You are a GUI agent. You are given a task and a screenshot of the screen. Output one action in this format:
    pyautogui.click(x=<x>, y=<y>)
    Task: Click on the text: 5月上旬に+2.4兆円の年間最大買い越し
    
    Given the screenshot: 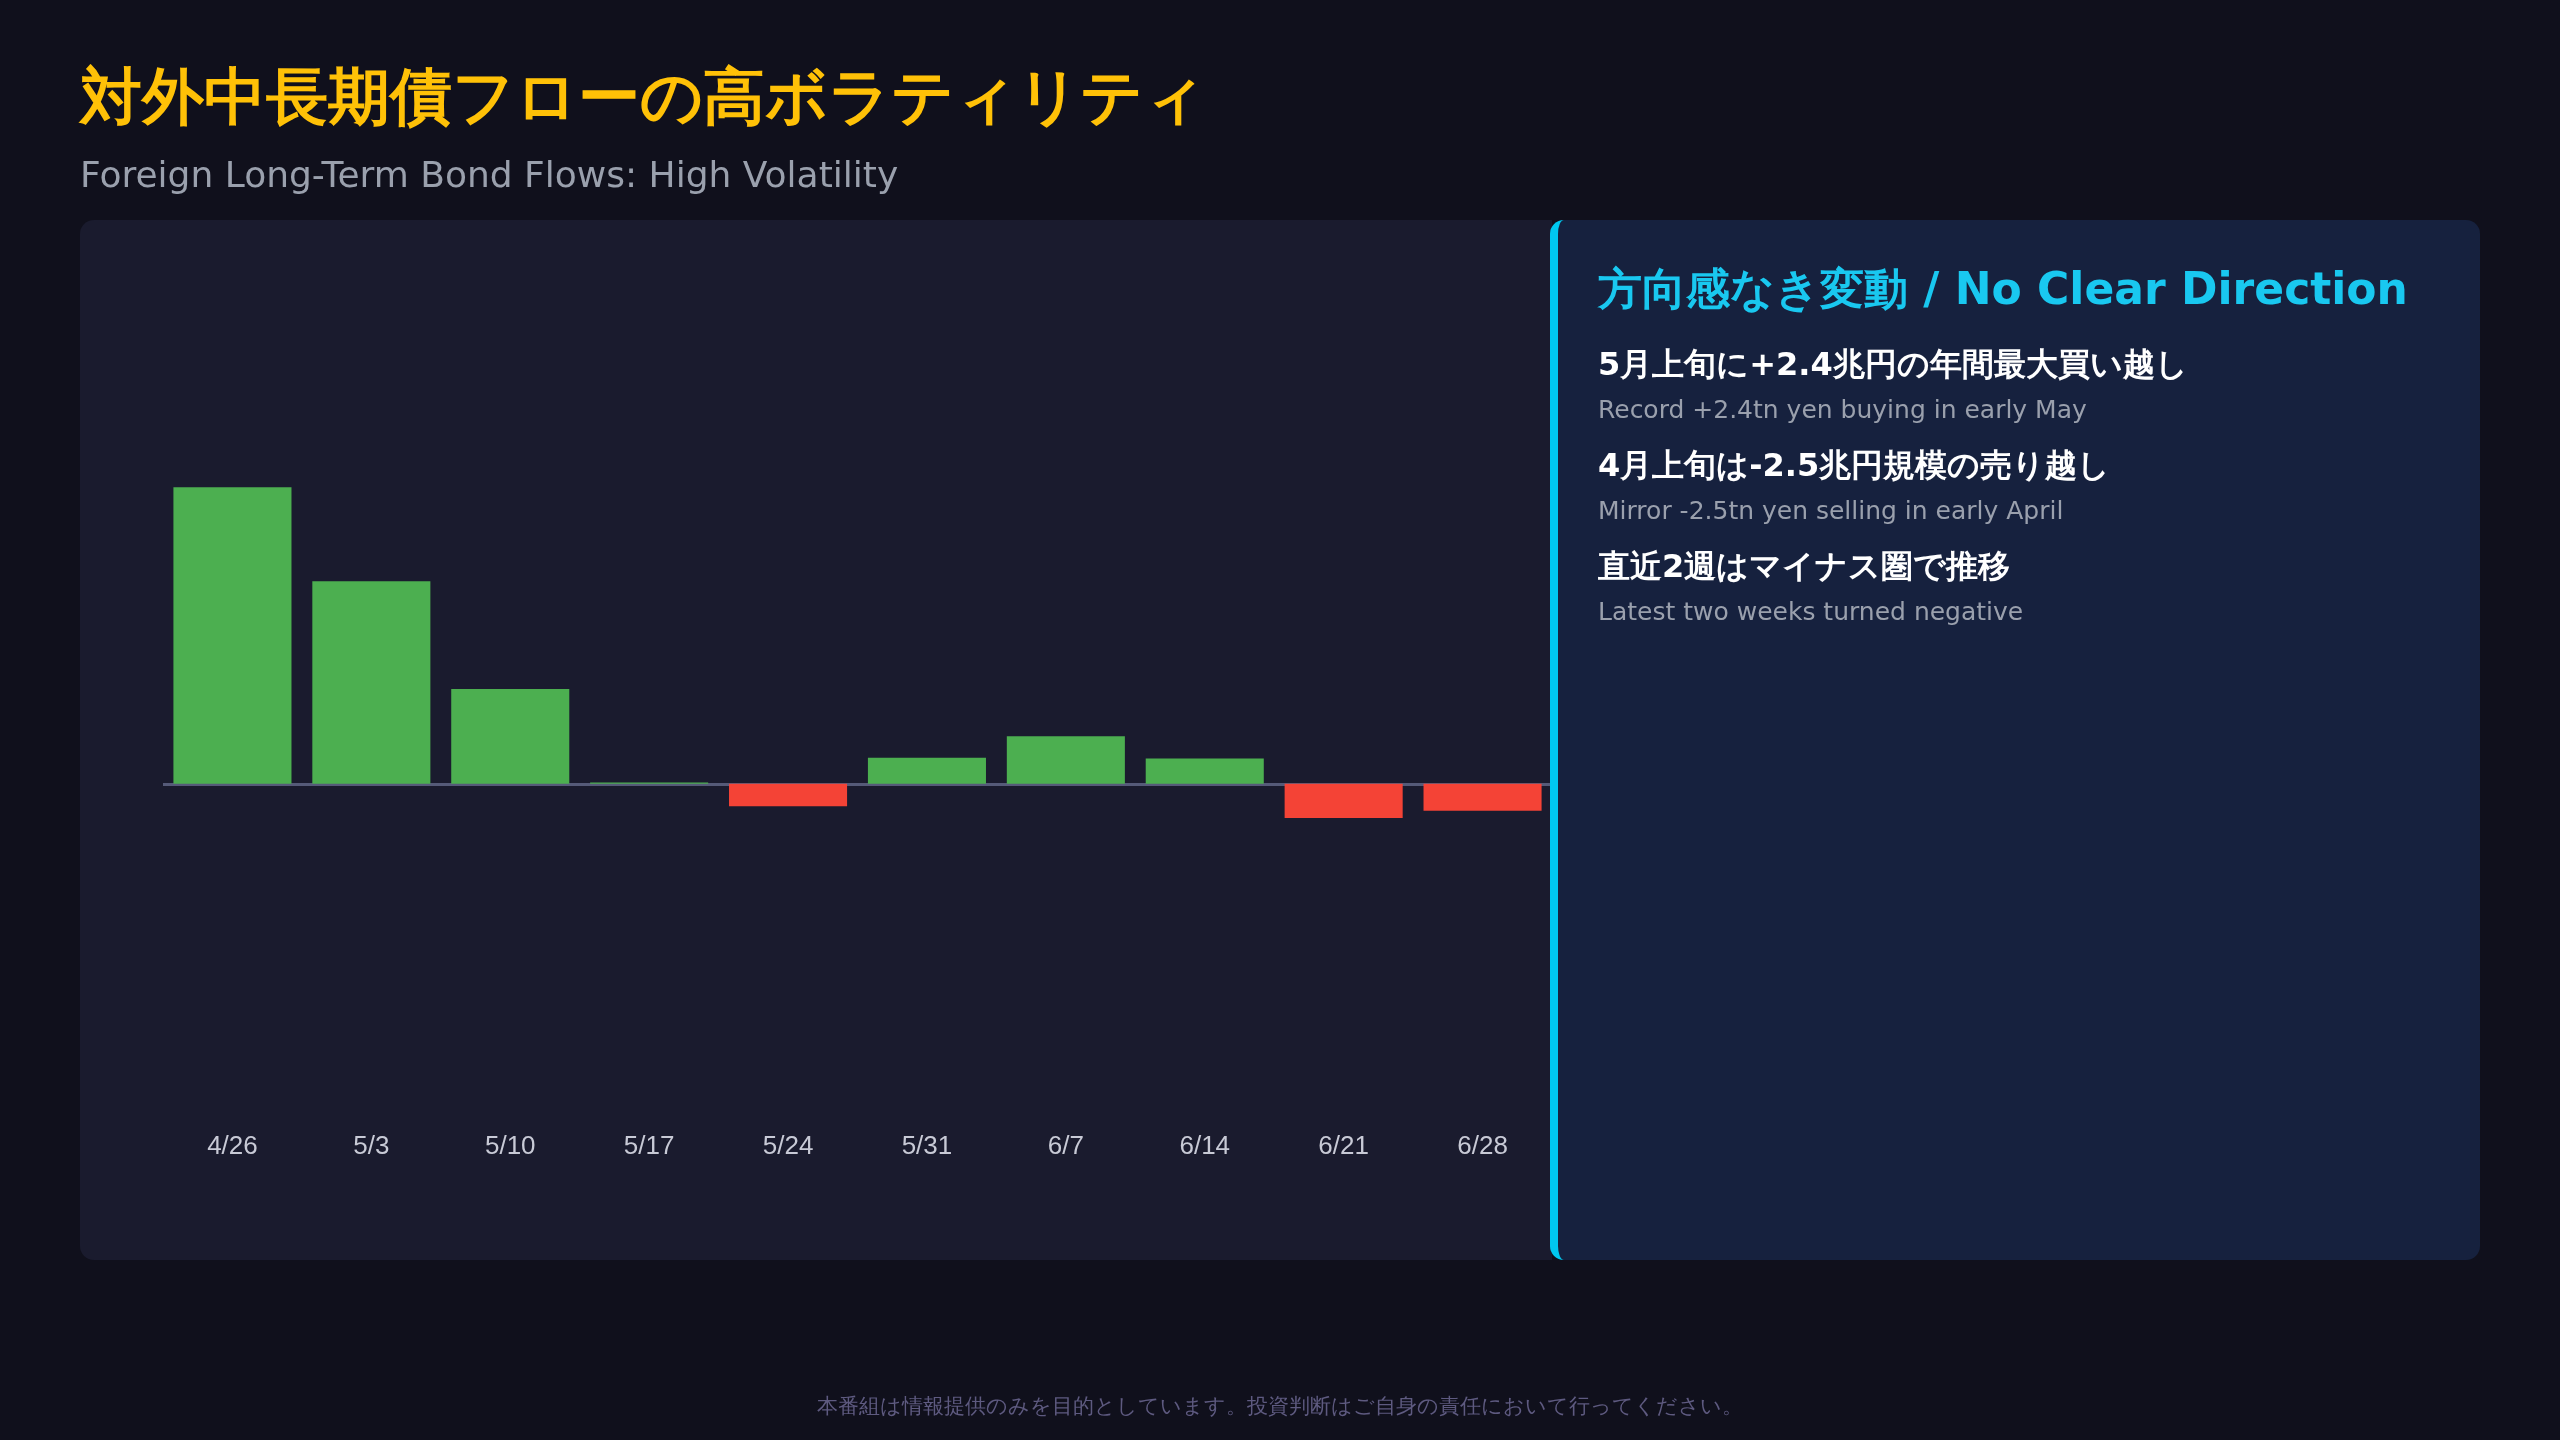 What is the action you would take?
    pyautogui.click(x=1893, y=364)
    